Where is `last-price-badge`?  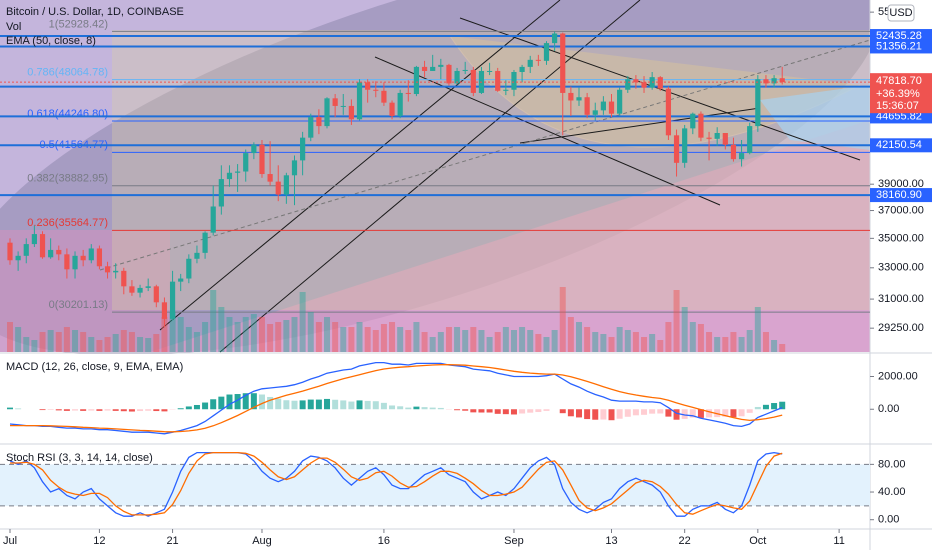
last-price-badge is located at coordinates (901, 93).